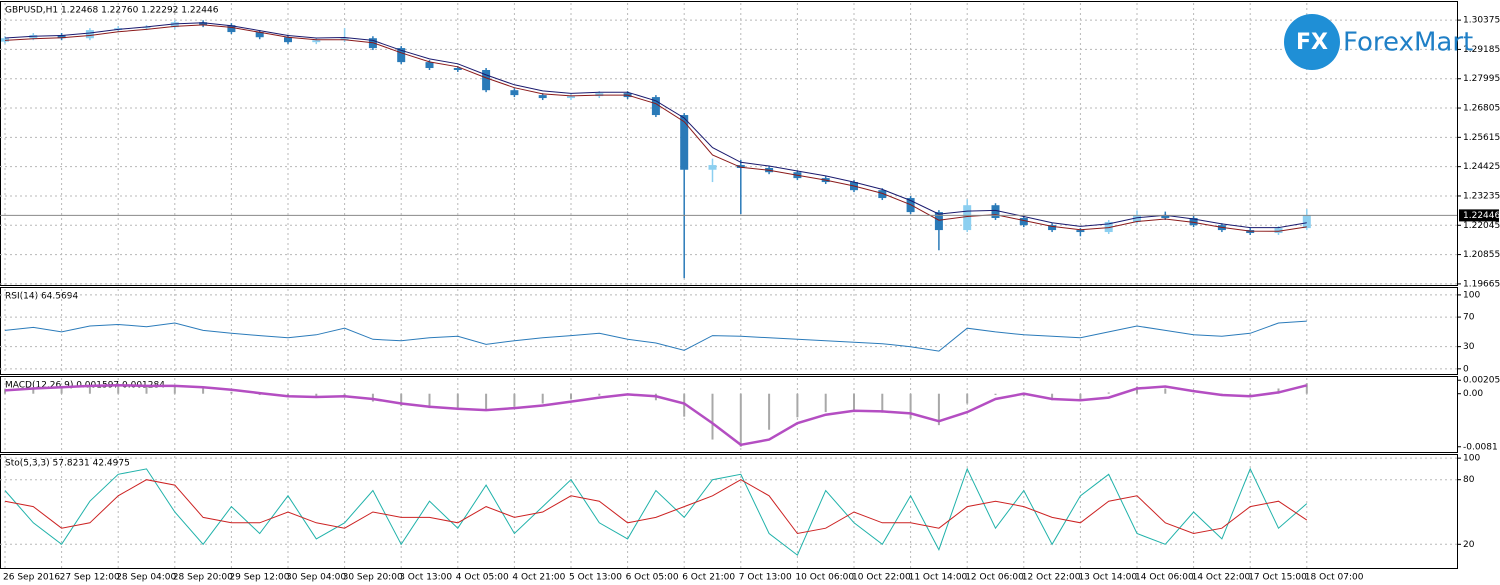 The height and width of the screenshot is (585, 1500). What do you see at coordinates (1277, 578) in the screenshot?
I see `x-tick-label: 17 Oct 15:00` at bounding box center [1277, 578].